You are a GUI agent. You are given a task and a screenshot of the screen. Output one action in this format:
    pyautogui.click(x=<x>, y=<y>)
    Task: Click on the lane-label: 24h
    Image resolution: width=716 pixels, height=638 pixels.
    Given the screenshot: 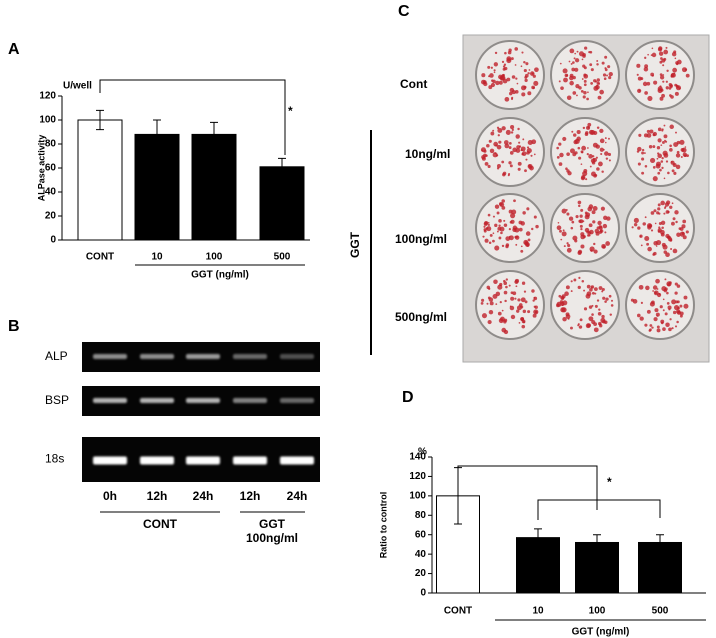 What is the action you would take?
    pyautogui.click(x=203, y=496)
    